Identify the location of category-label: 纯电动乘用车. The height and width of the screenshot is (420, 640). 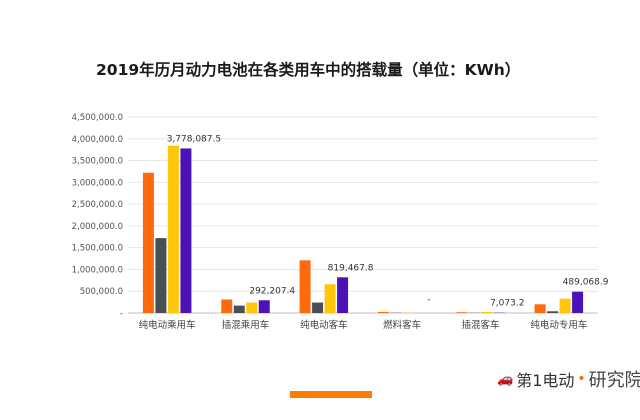
(167, 325).